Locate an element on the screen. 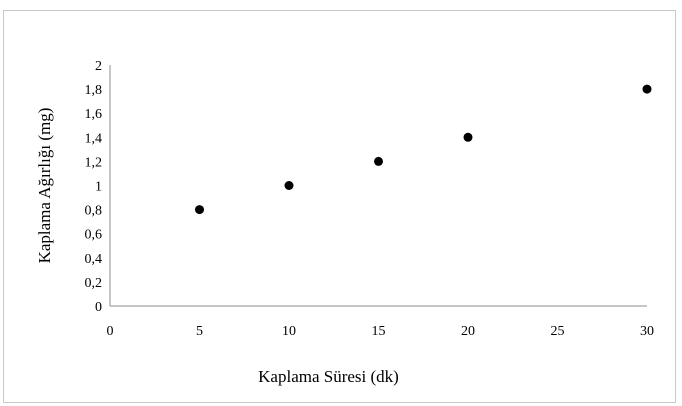 The image size is (682, 406). y-tick-label: 0,2 is located at coordinates (94, 283).